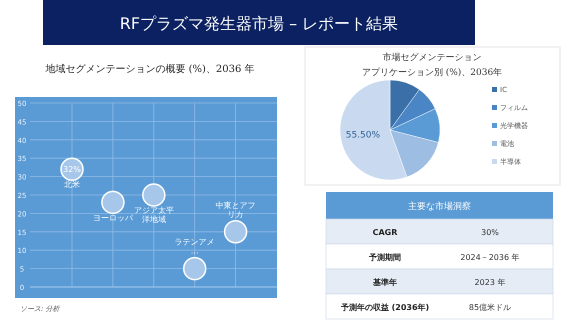 This screenshot has height=326, width=580. What do you see at coordinates (490, 307) in the screenshot?
I see `text: 85億米ドル` at bounding box center [490, 307].